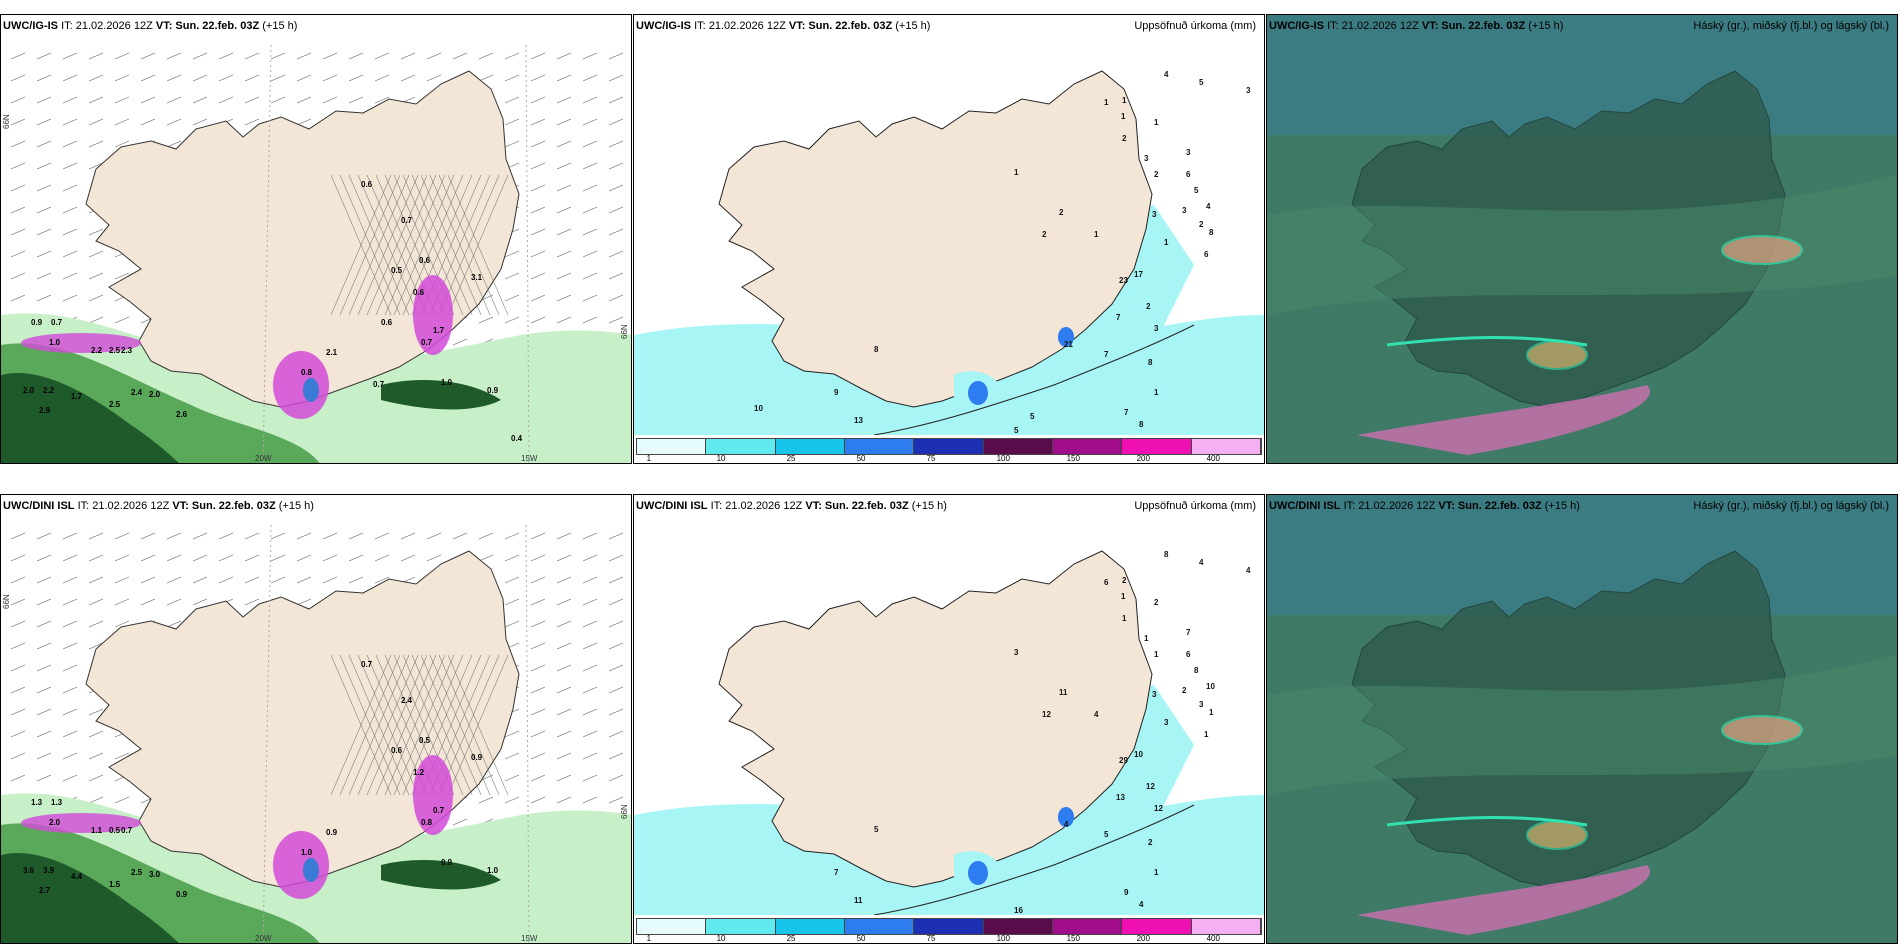  Describe the element at coordinates (263, 938) in the screenshot. I see `lon-label-20w: 20W` at that location.